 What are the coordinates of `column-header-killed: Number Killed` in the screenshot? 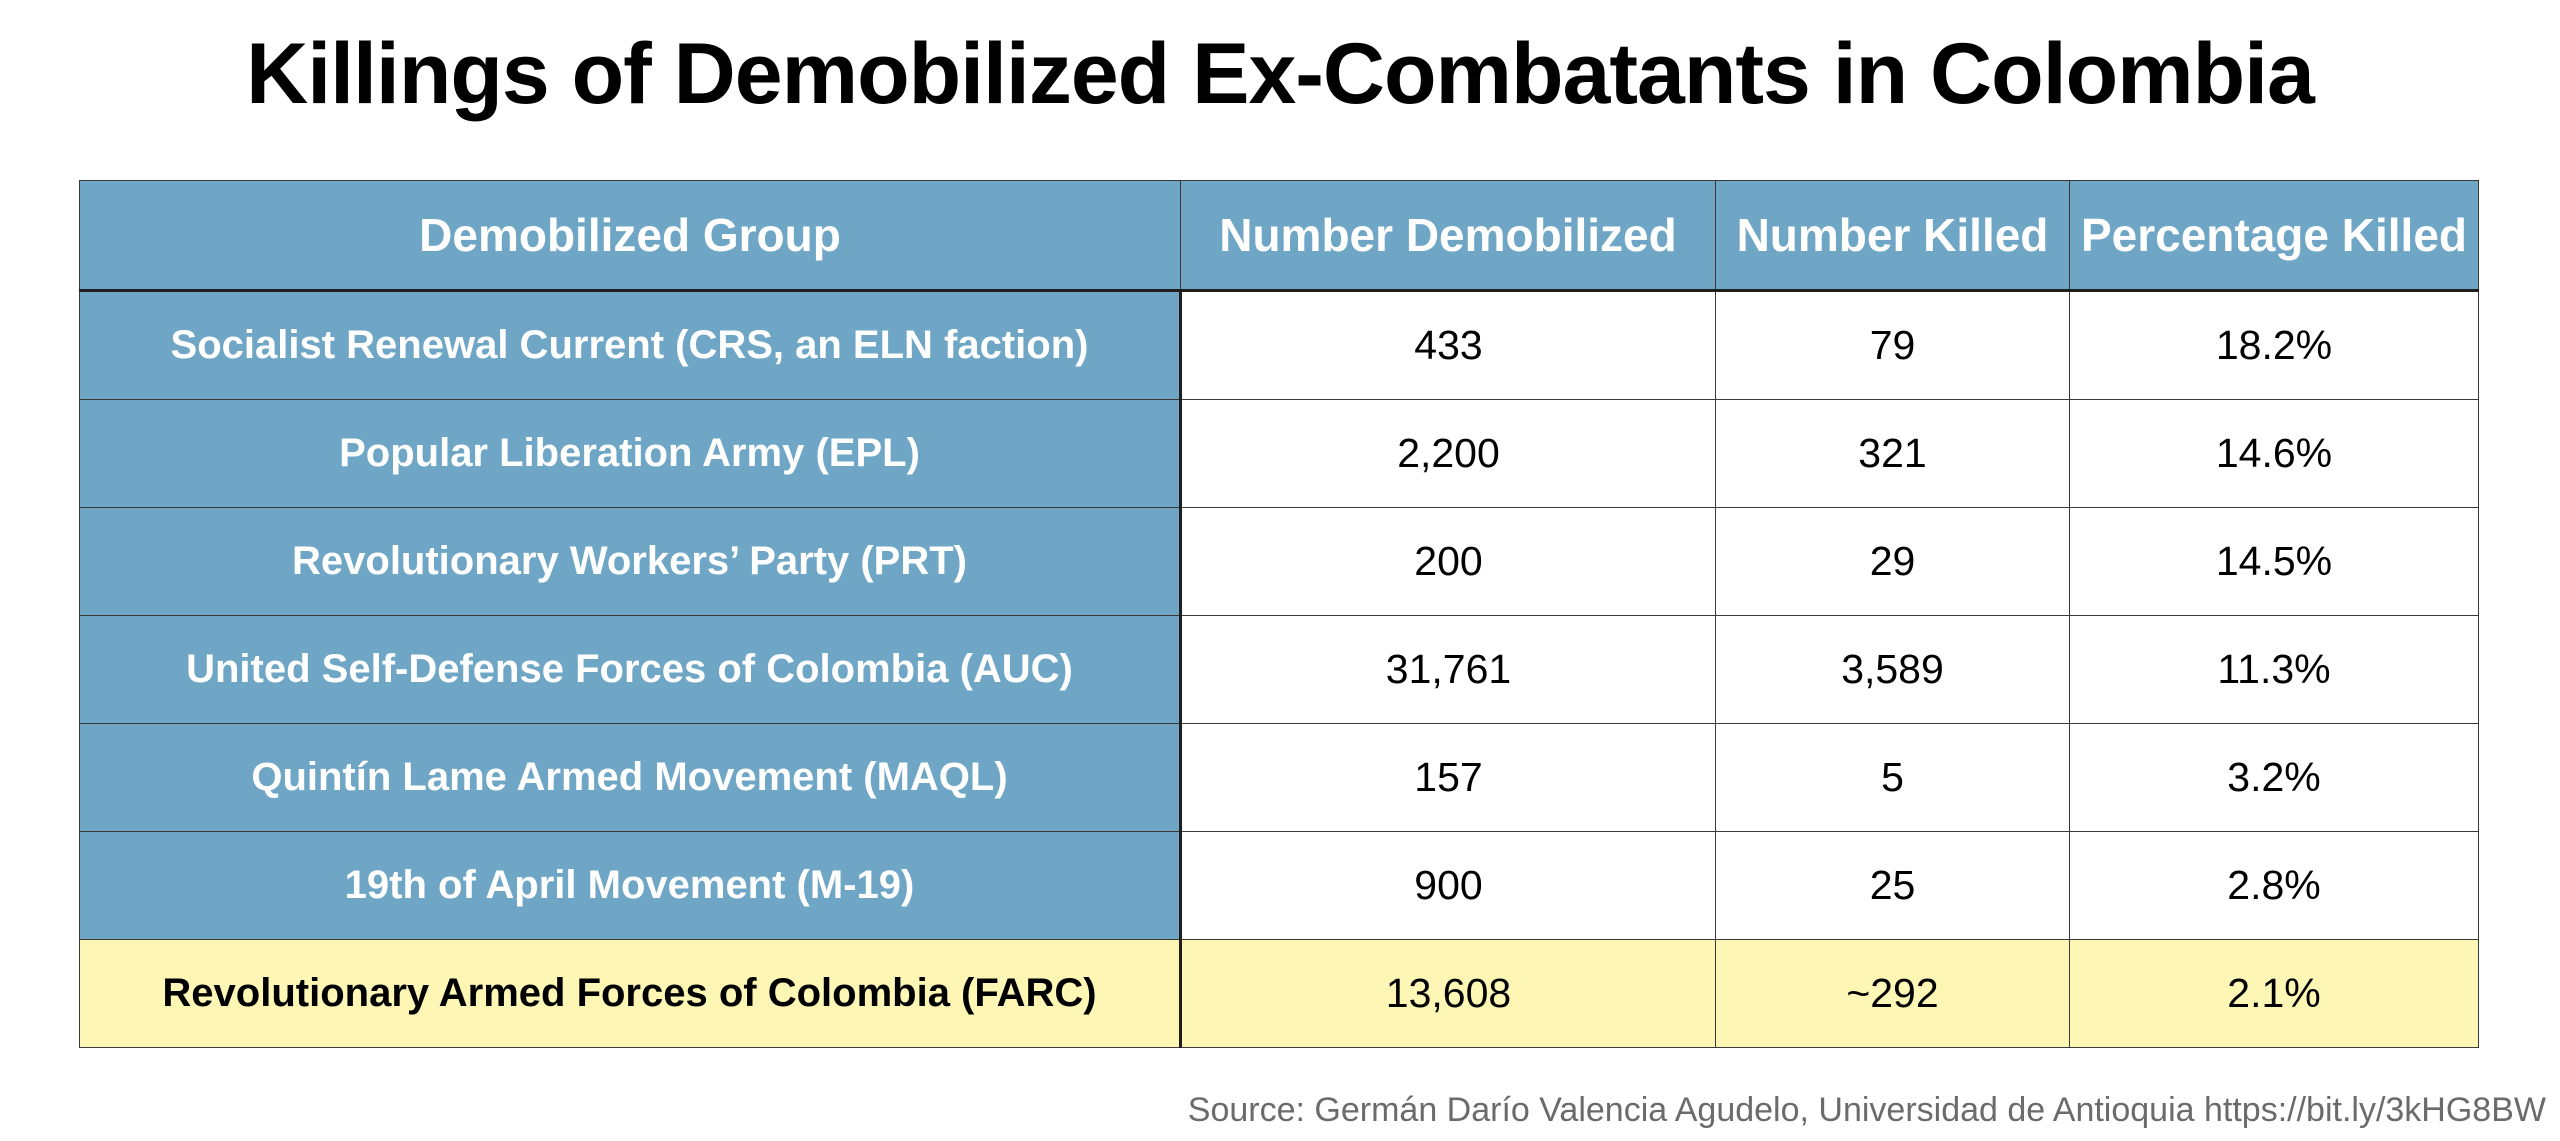 It's located at (1892, 236).